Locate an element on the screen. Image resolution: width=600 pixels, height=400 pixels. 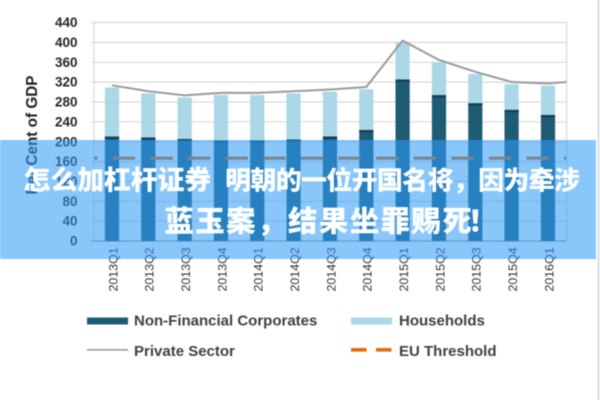
svg-text: 280 is located at coordinates (66, 102).